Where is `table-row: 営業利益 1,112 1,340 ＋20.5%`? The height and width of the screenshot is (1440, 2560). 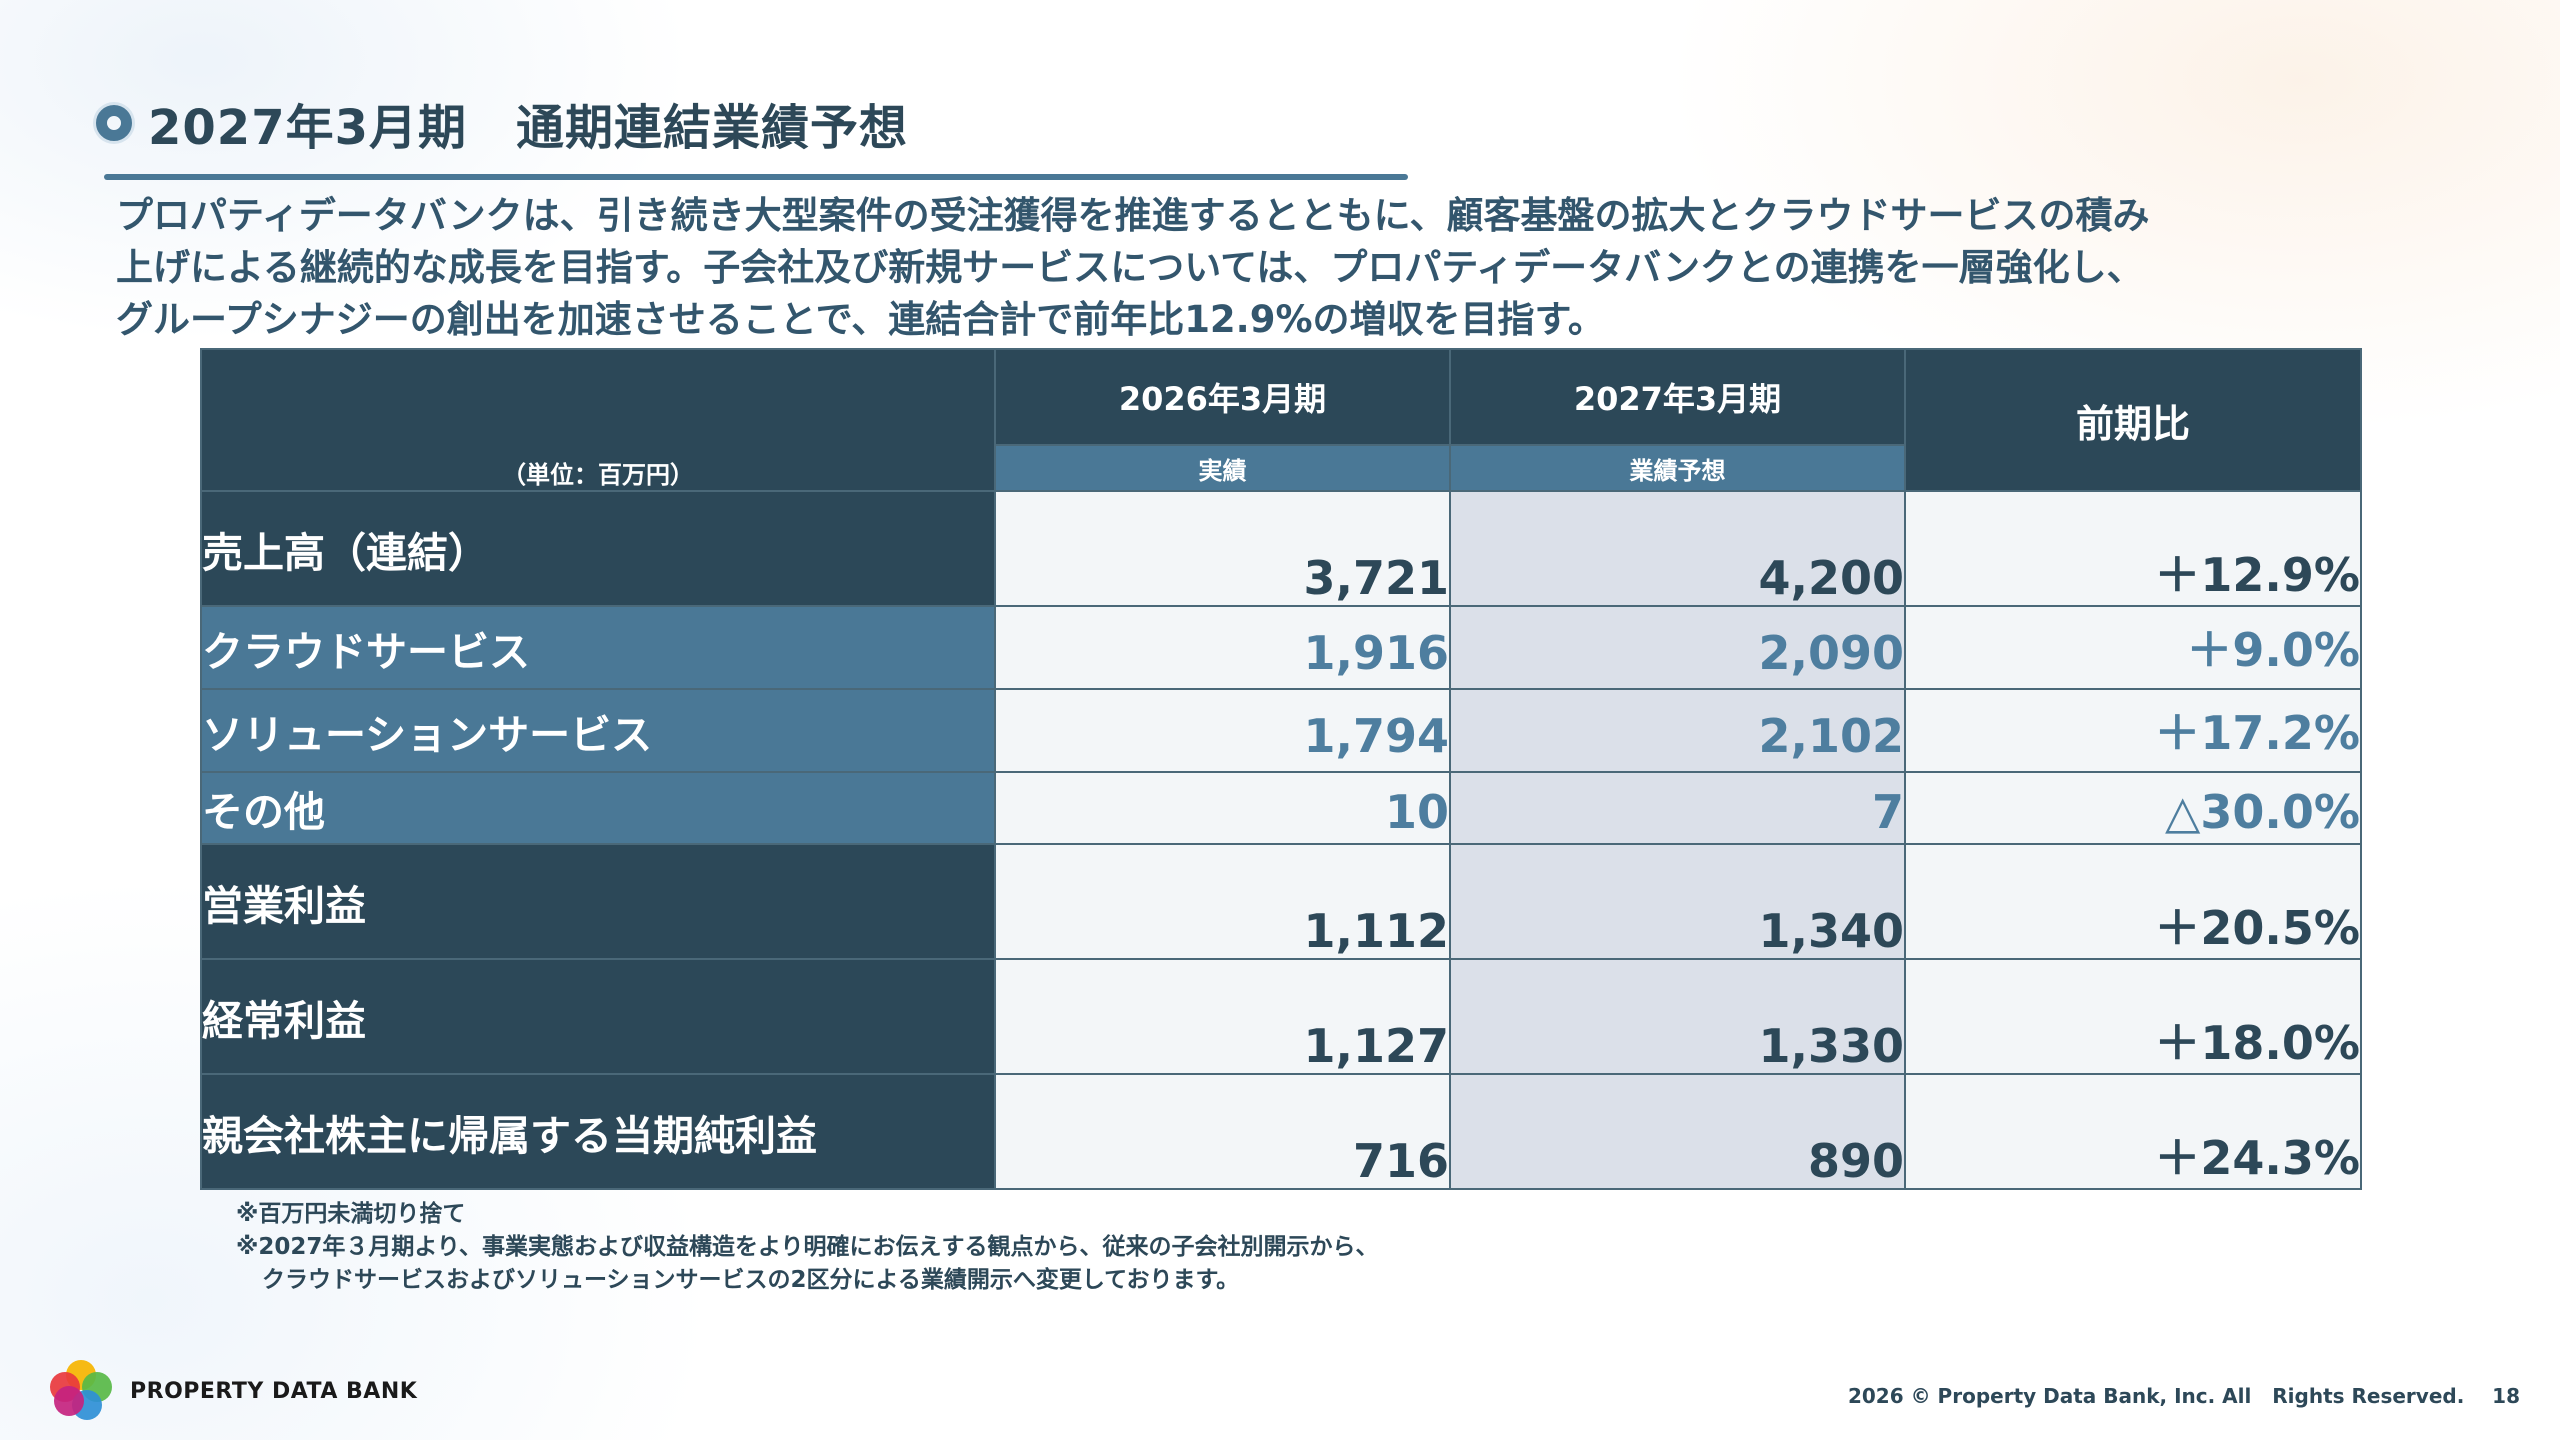 table-row: 営業利益 1,112 1,340 ＋20.5% is located at coordinates (1281, 901).